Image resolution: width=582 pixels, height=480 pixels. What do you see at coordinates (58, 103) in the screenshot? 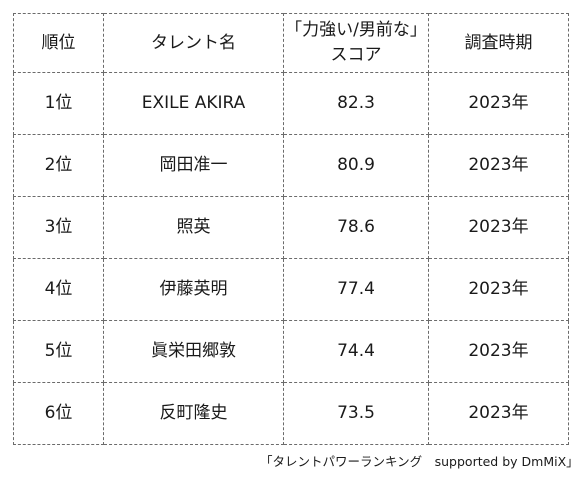
I see `rank-cell: 1位` at bounding box center [58, 103].